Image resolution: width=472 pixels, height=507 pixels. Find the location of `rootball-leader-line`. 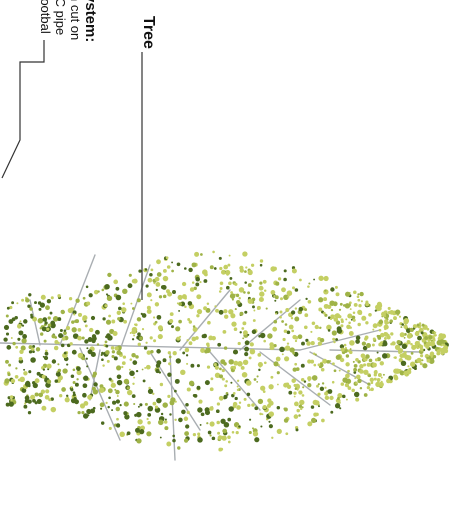

rootball-leader-line is located at coordinates (23, 109).